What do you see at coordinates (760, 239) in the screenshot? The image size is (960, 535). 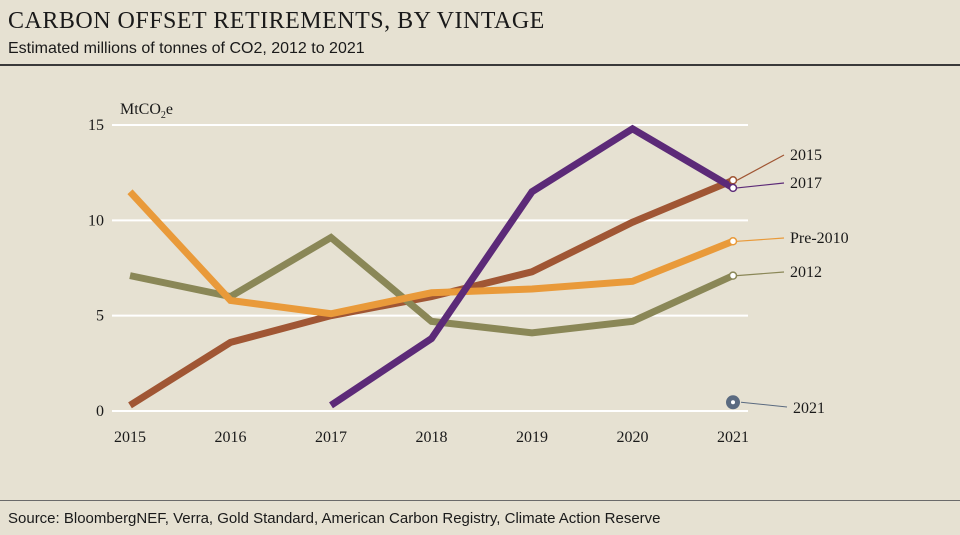 I see `leader-line-pre-2010` at bounding box center [760, 239].